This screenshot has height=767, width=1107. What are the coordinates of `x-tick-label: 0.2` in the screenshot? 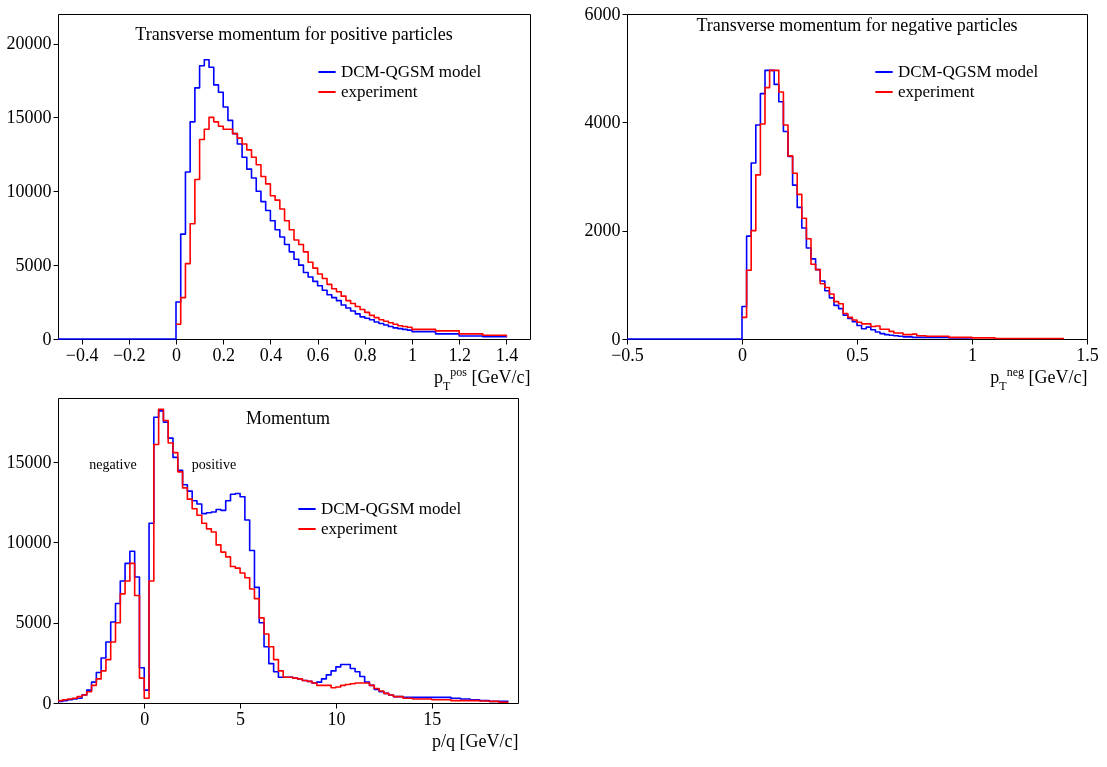 It's located at (223, 354).